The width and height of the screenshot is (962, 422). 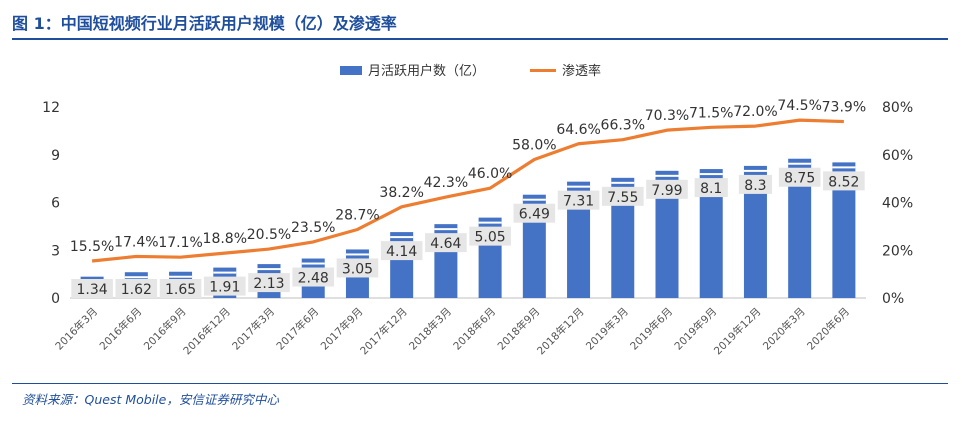 What do you see at coordinates (475, 329) in the screenshot?
I see `x-tick-label: 2018年6月` at bounding box center [475, 329].